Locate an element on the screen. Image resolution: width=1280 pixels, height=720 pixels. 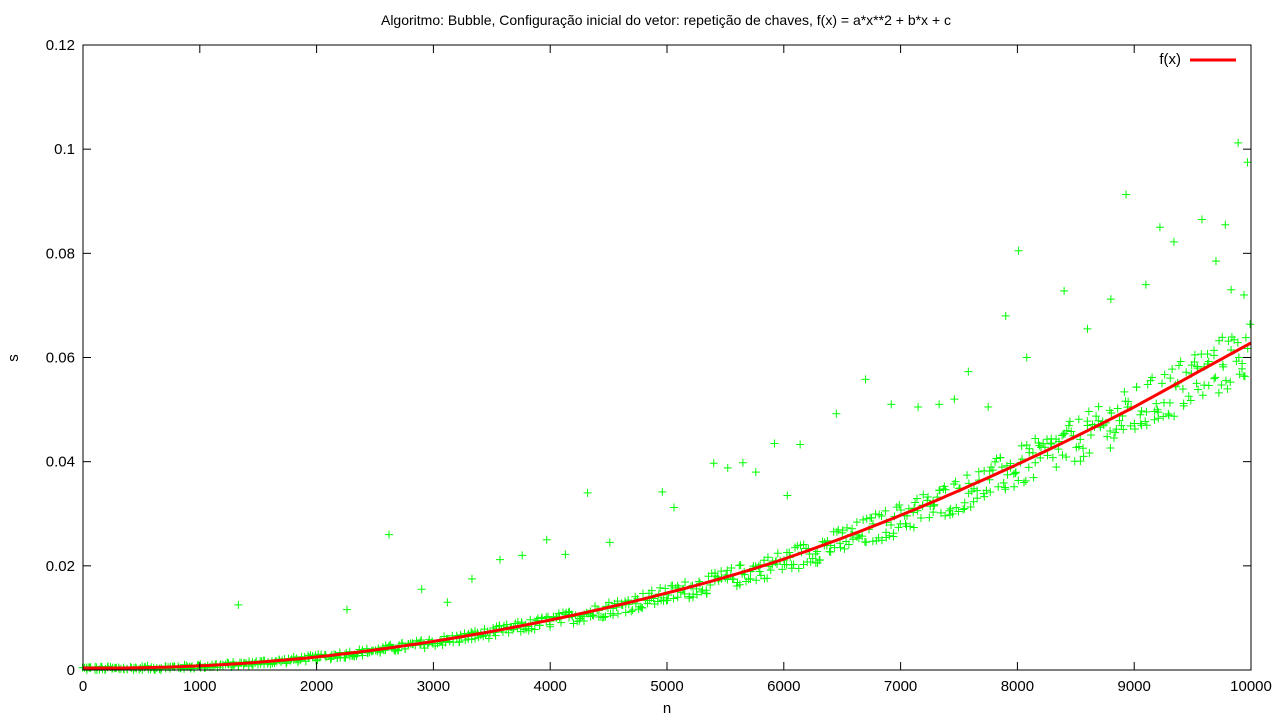
x-tick-label: 4000 is located at coordinates (550, 686).